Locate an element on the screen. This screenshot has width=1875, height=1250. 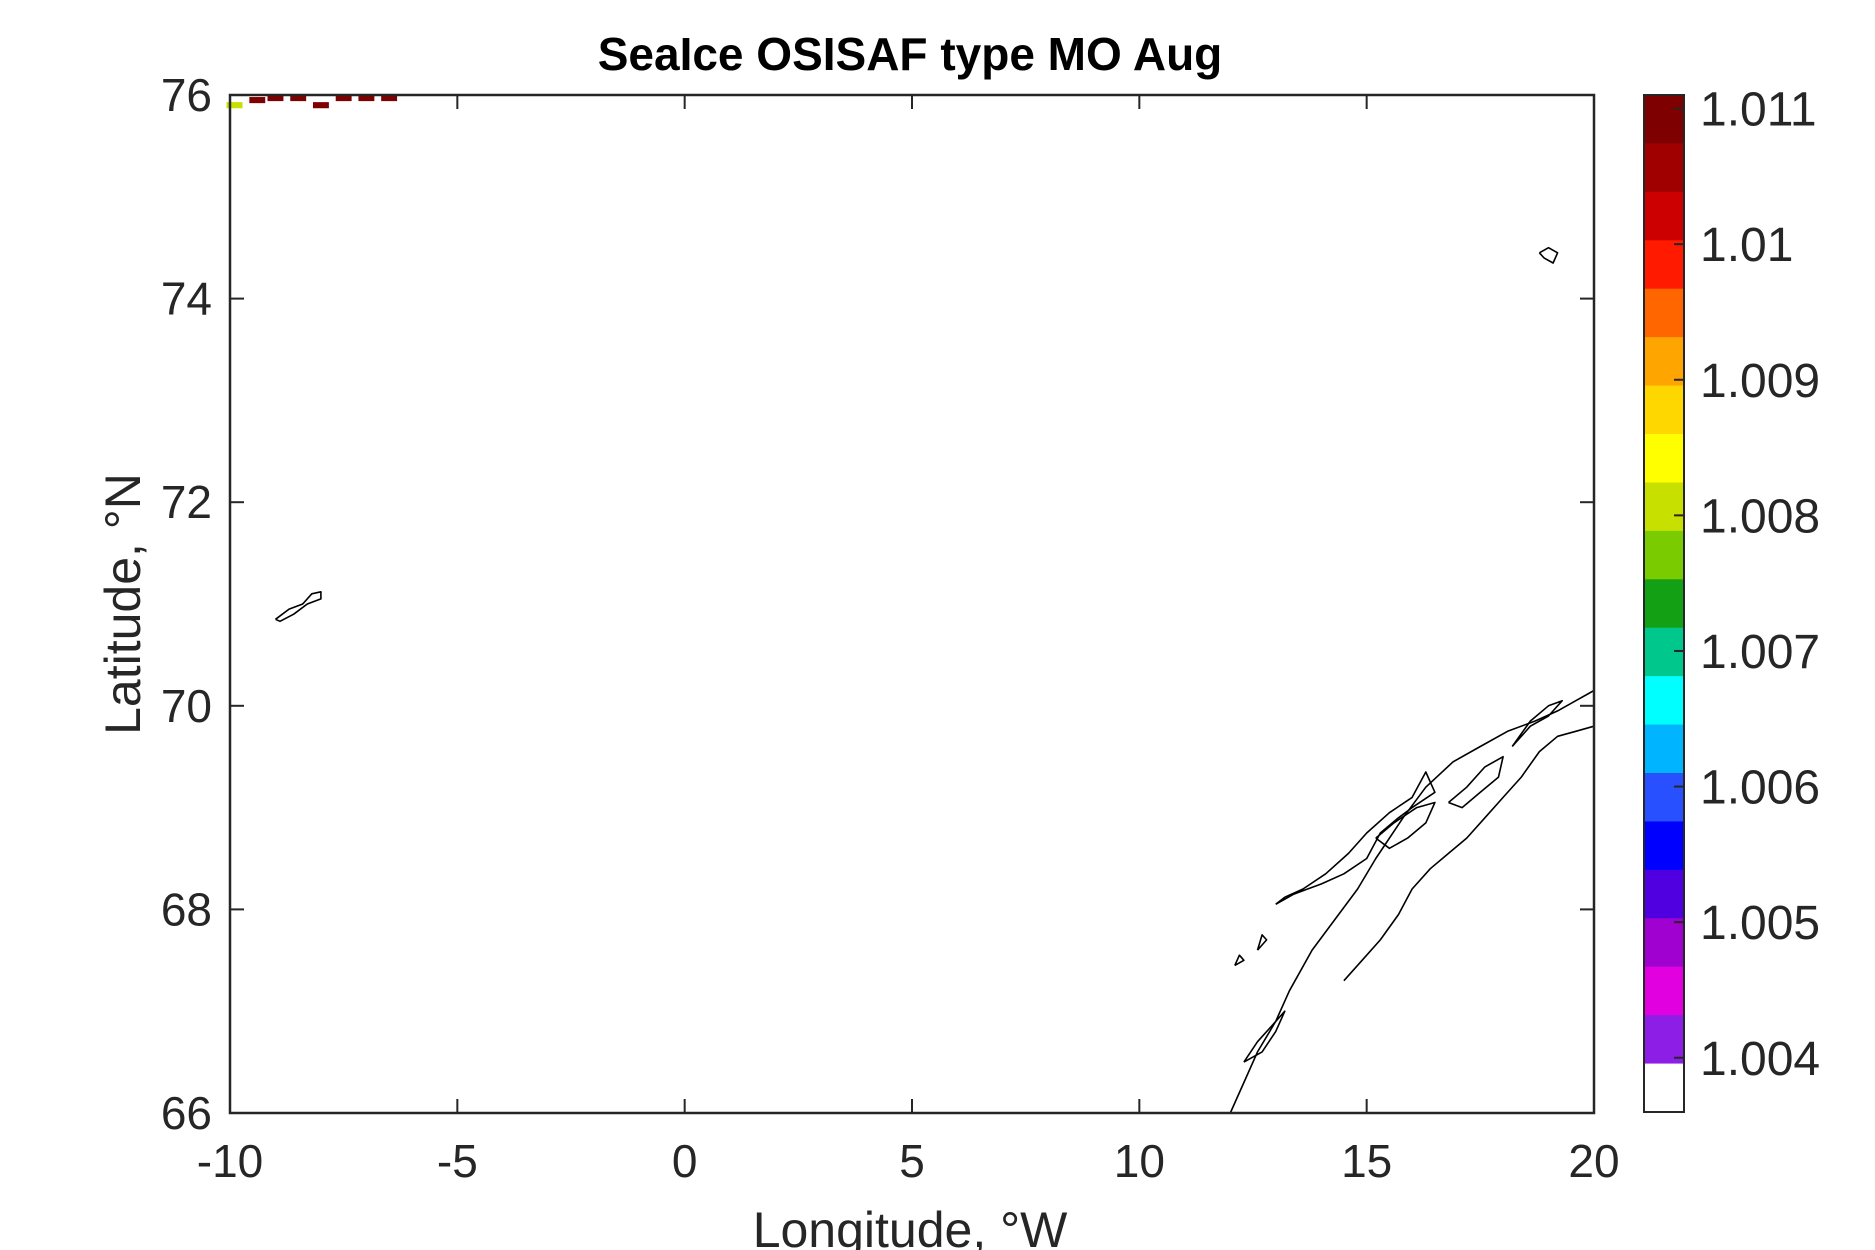
y-tick-label: 74 is located at coordinates (186, 299).